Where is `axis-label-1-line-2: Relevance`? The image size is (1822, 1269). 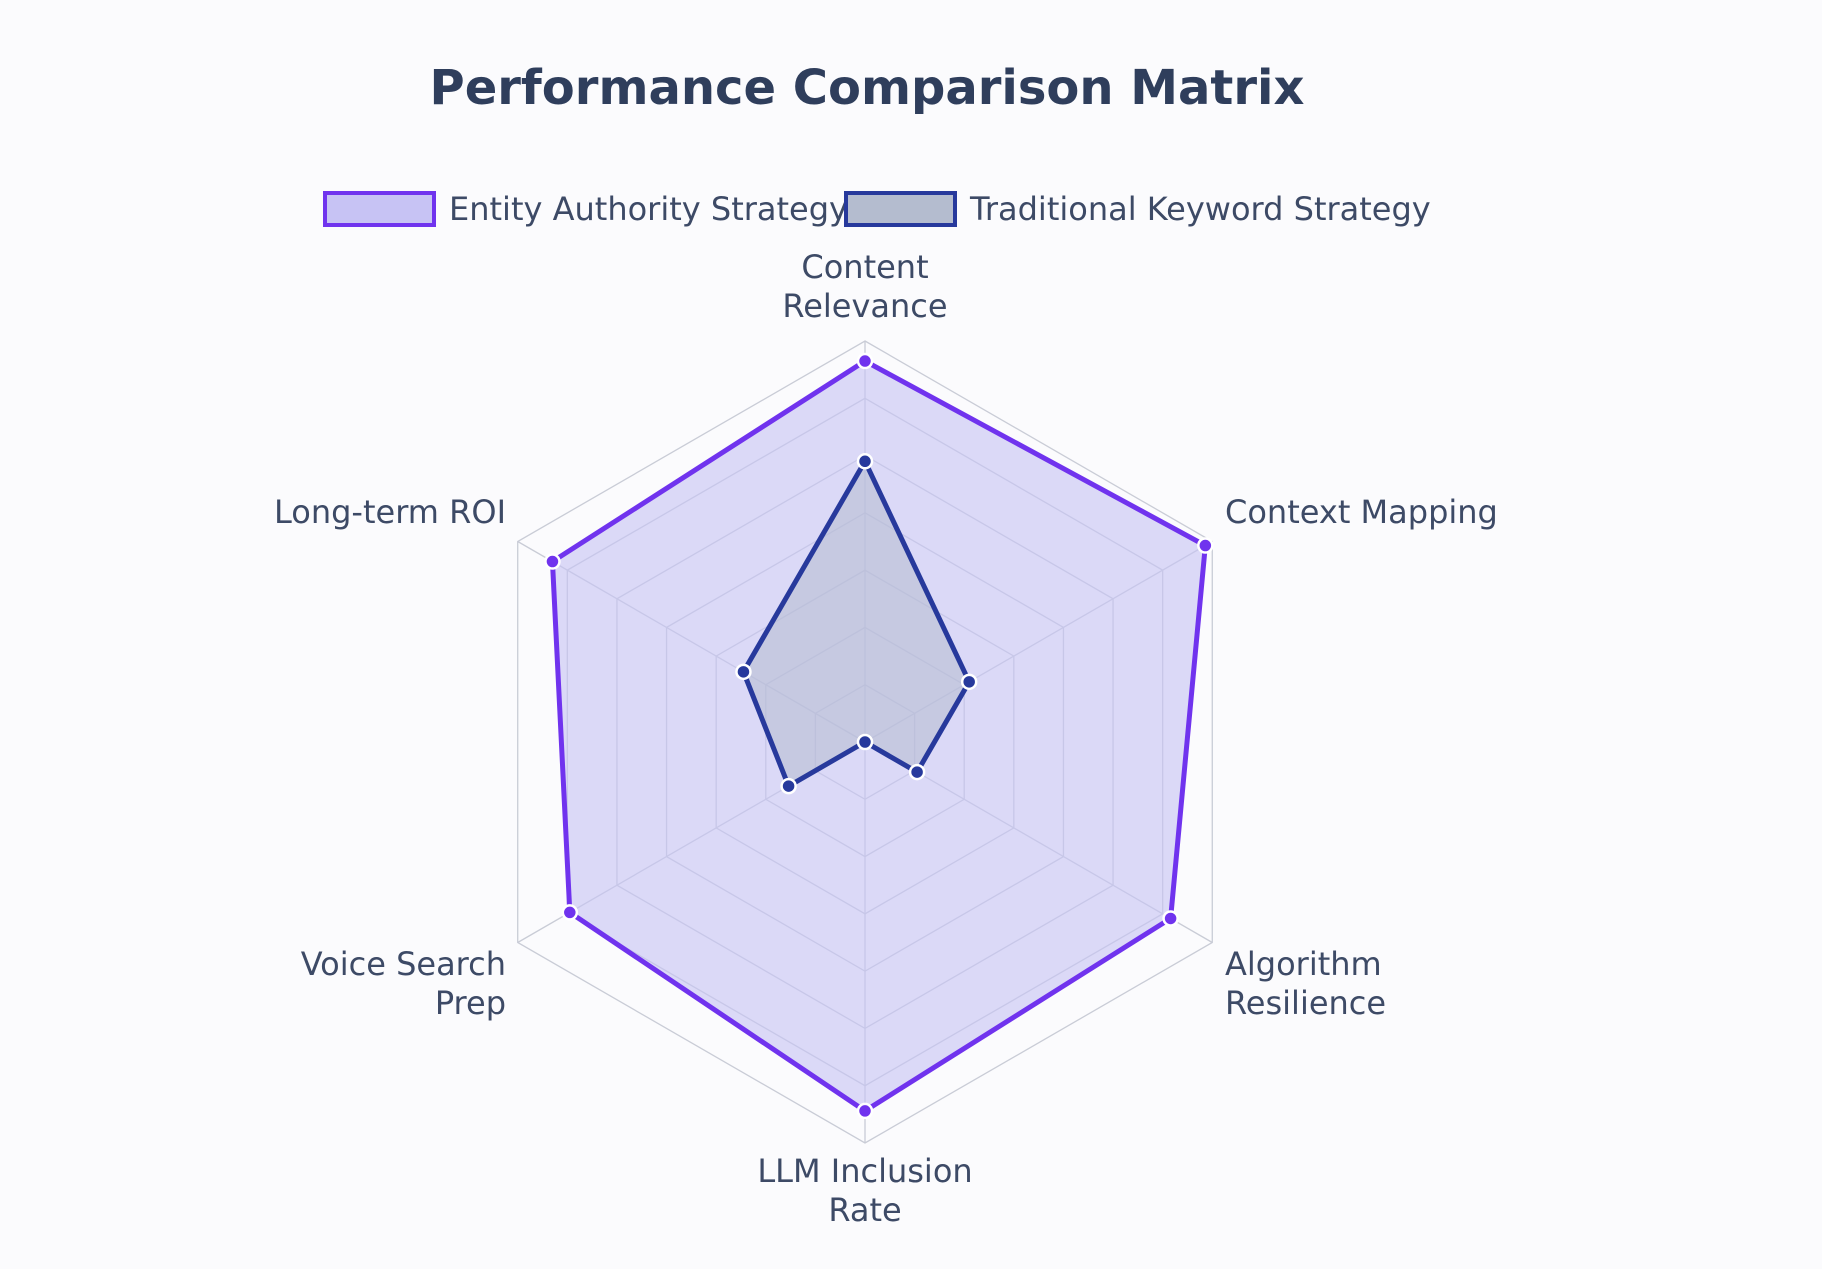
axis-label-1-line-2: Relevance is located at coordinates (864, 306).